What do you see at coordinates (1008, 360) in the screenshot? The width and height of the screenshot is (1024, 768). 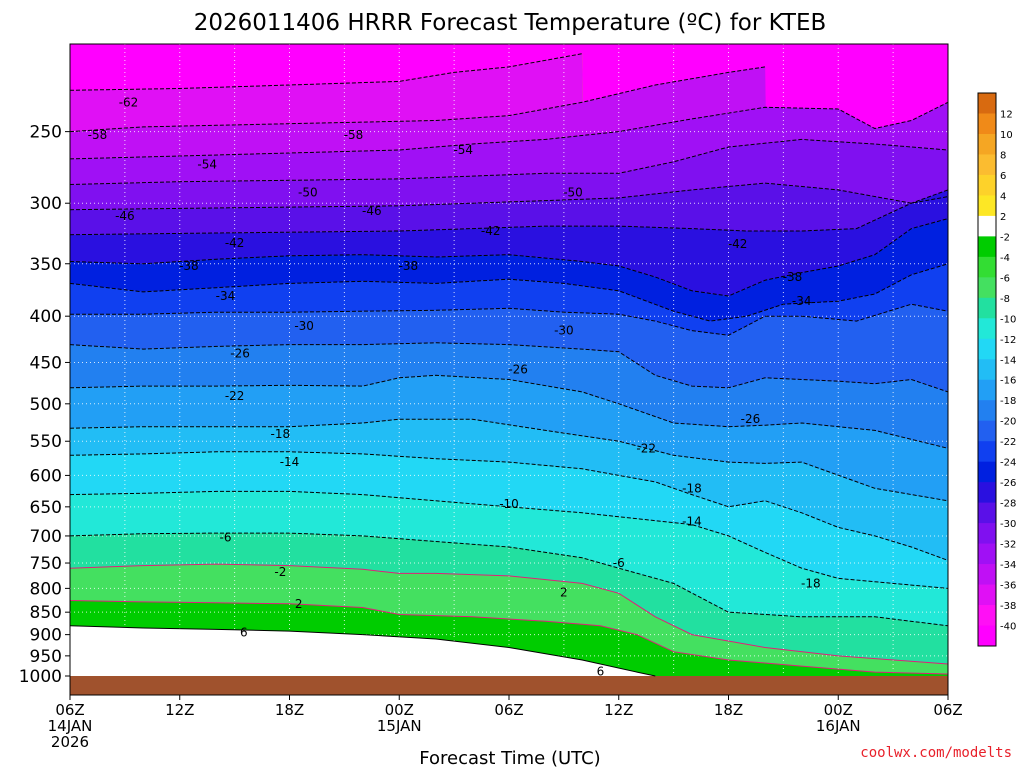 I see `colorbar-label: -14` at bounding box center [1008, 360].